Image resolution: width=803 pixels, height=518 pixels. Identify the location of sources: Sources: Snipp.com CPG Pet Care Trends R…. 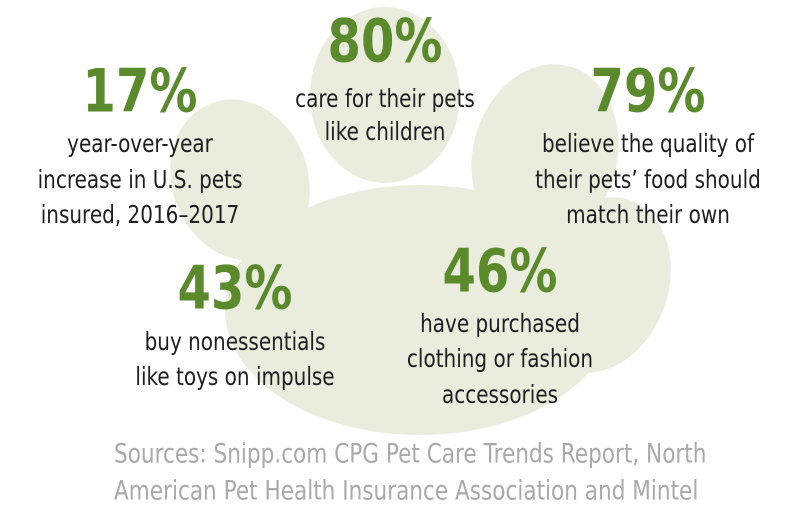
(410, 453).